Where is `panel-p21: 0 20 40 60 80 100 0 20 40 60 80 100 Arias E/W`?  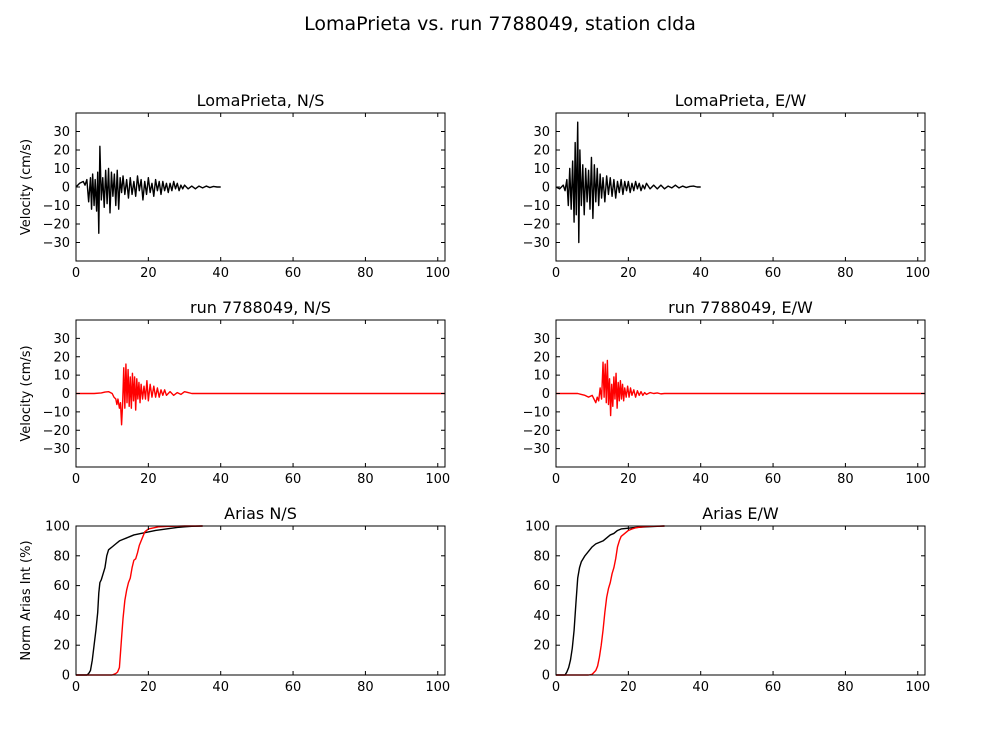
panel-p21: 0 20 40 60 80 100 0 20 40 60 80 100 Arias E/W is located at coordinates (727, 599).